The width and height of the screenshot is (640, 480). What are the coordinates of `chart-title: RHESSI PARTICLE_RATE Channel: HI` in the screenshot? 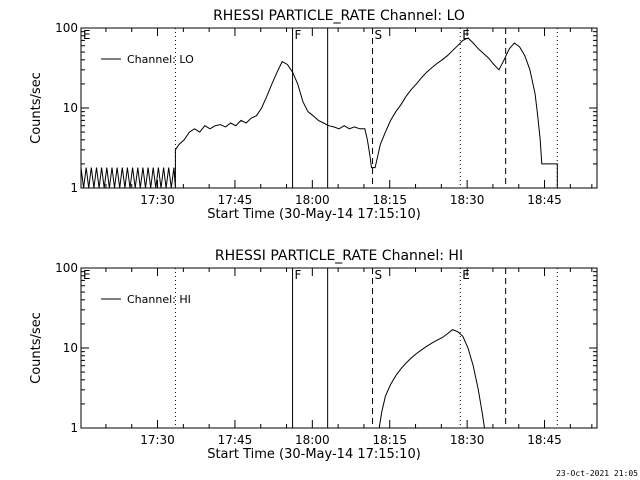 It's located at (339, 256).